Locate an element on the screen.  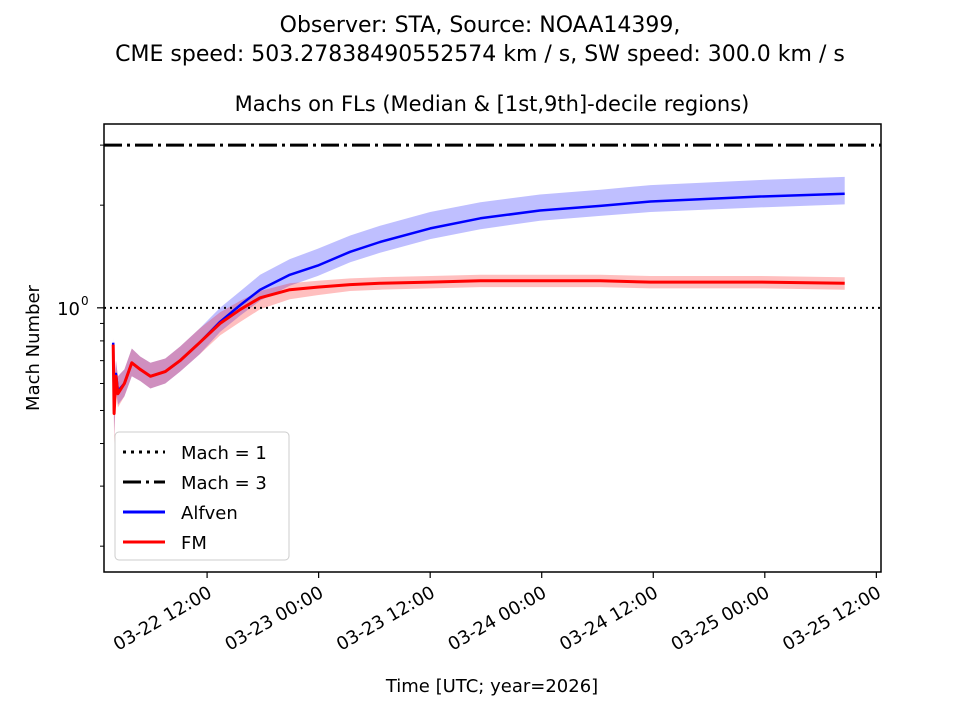
x-tick-label: 03-25 12:00 is located at coordinates (832, 618).